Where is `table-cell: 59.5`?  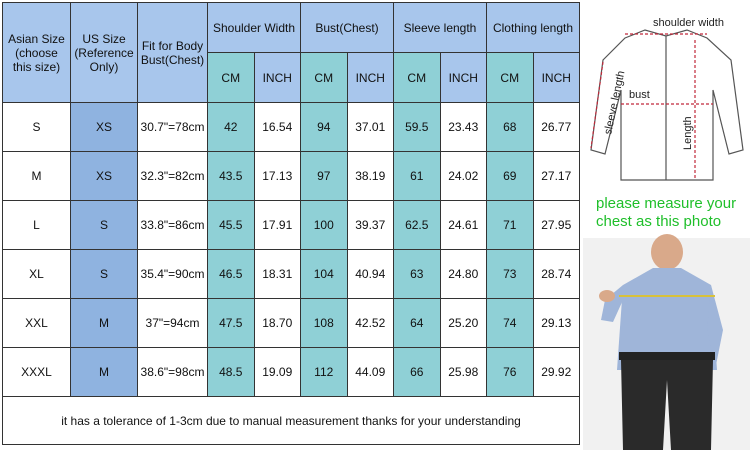
table-cell: 59.5 is located at coordinates (417, 127).